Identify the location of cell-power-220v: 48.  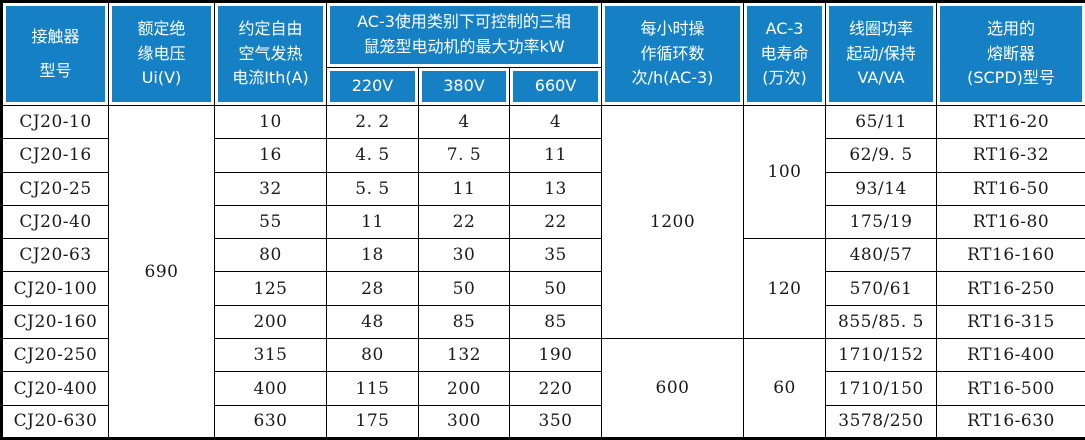
(372, 322).